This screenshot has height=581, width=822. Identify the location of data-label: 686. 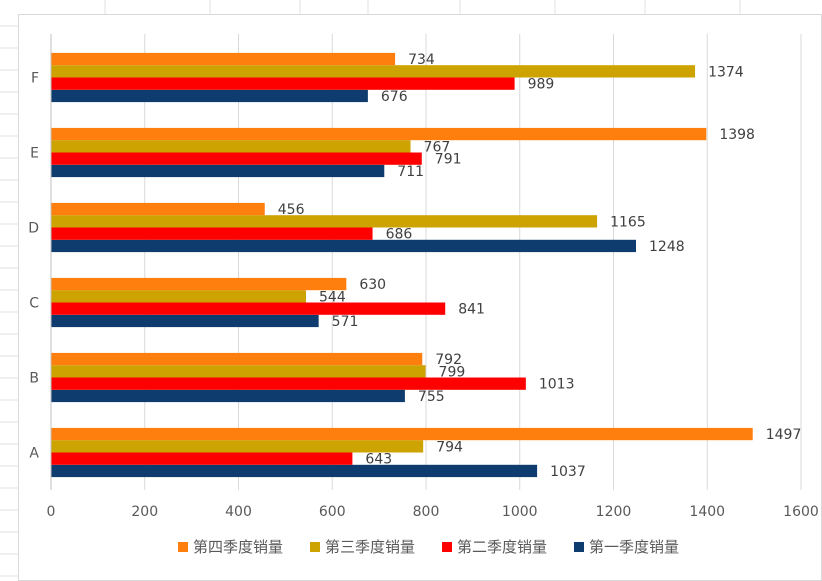
(399, 235).